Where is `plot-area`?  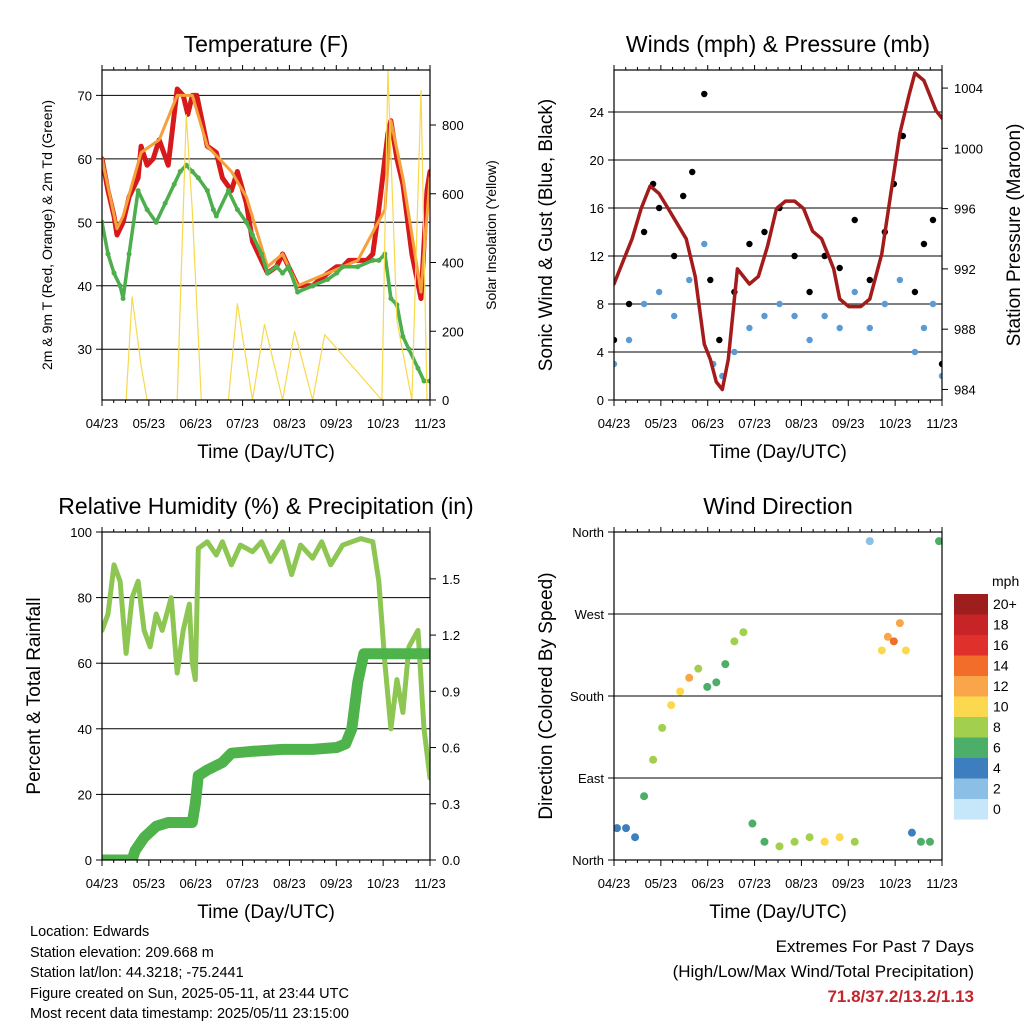 plot-area is located at coordinates (266, 235).